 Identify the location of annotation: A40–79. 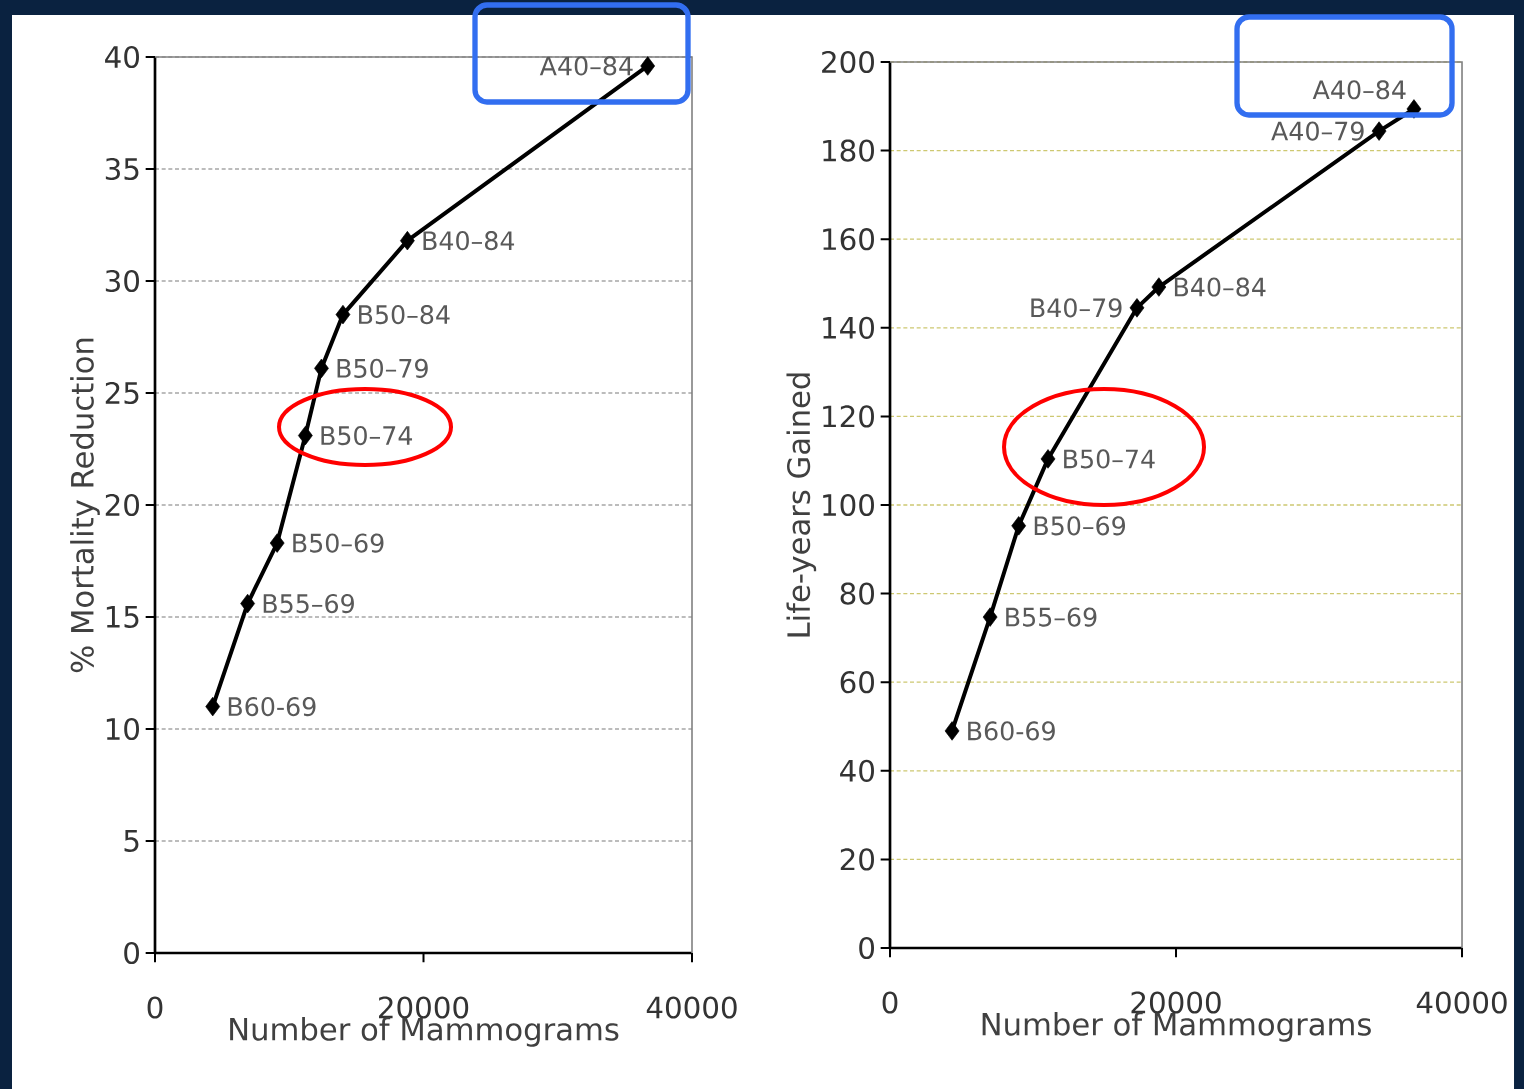
(1317, 131).